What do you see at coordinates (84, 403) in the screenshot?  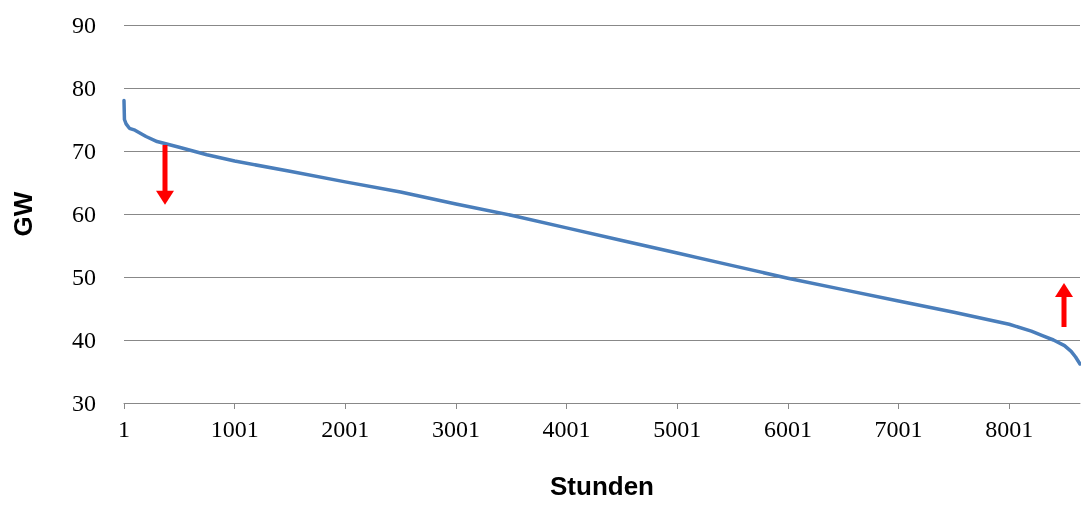 I see `y-tick-label: 30` at bounding box center [84, 403].